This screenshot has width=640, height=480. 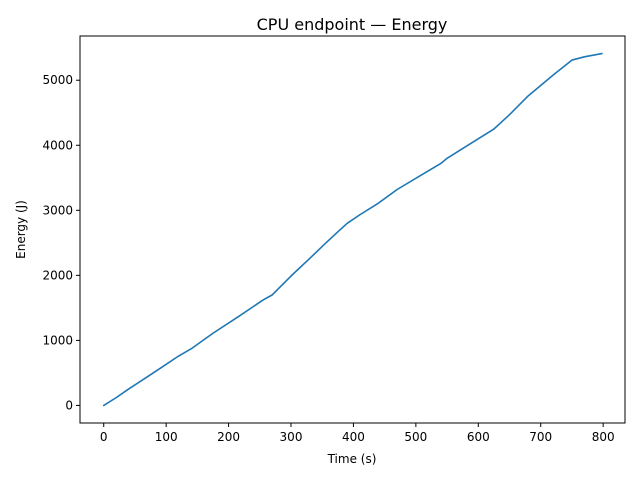 What do you see at coordinates (57, 80) in the screenshot?
I see `y-tick-label: 5000` at bounding box center [57, 80].